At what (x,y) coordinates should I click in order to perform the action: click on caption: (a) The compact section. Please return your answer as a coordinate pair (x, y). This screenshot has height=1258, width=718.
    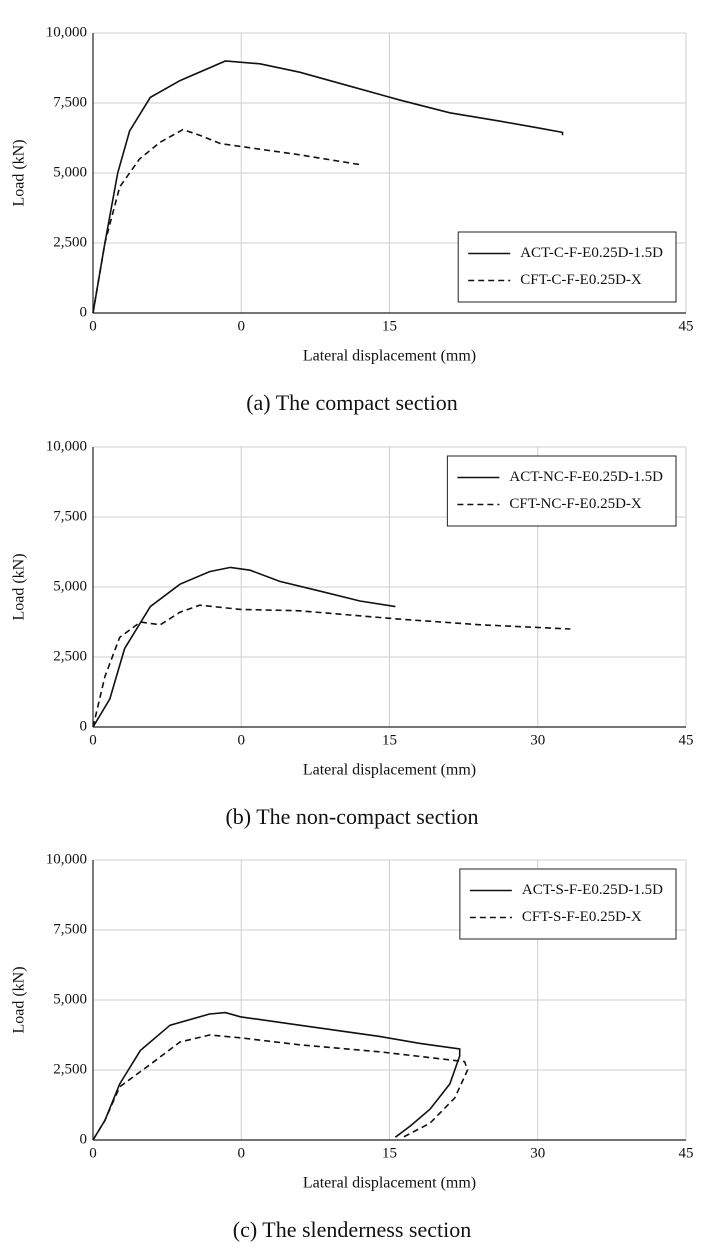
    Looking at the image, I should click on (352, 402).